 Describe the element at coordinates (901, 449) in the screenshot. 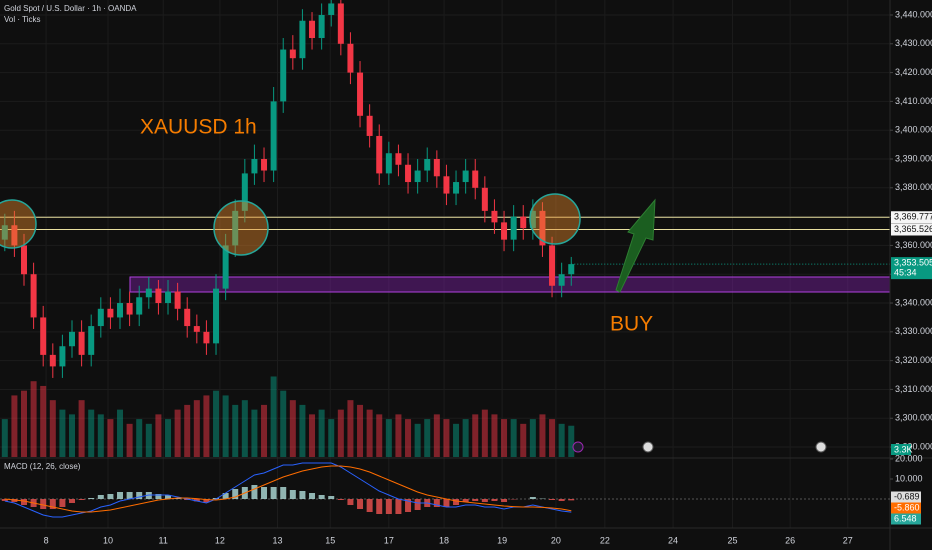

I see `volume-label-box` at that location.